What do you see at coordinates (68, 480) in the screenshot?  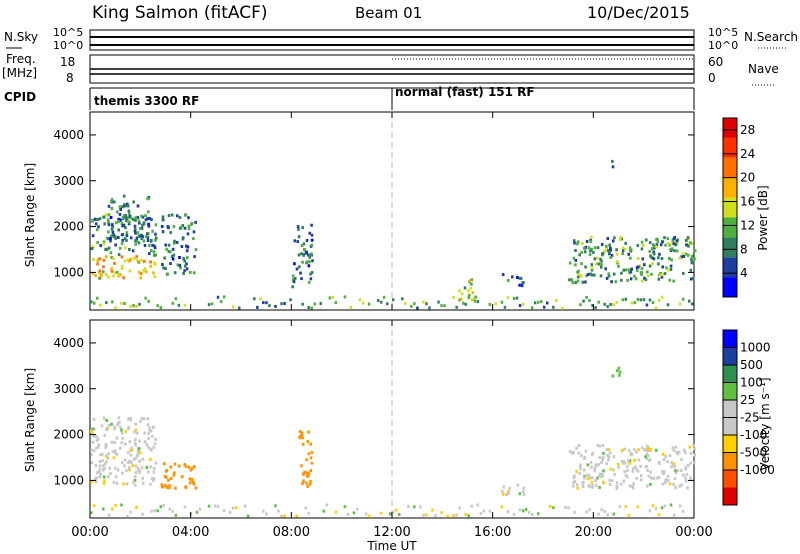 I see `y-tick-label: 1000` at bounding box center [68, 480].